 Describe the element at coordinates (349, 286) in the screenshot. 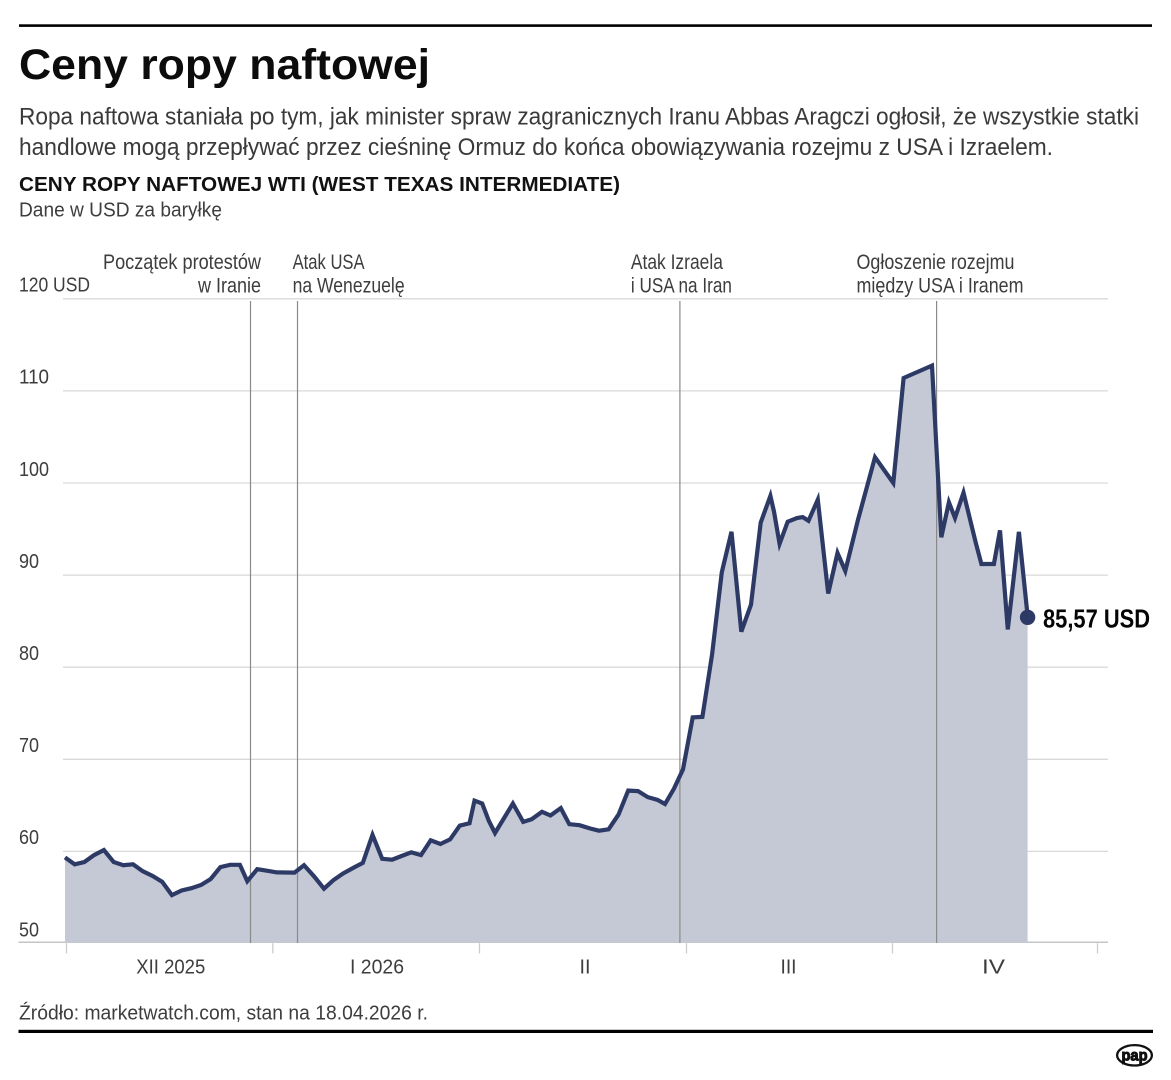

I see `svg-text: na Wenezuelę` at that location.